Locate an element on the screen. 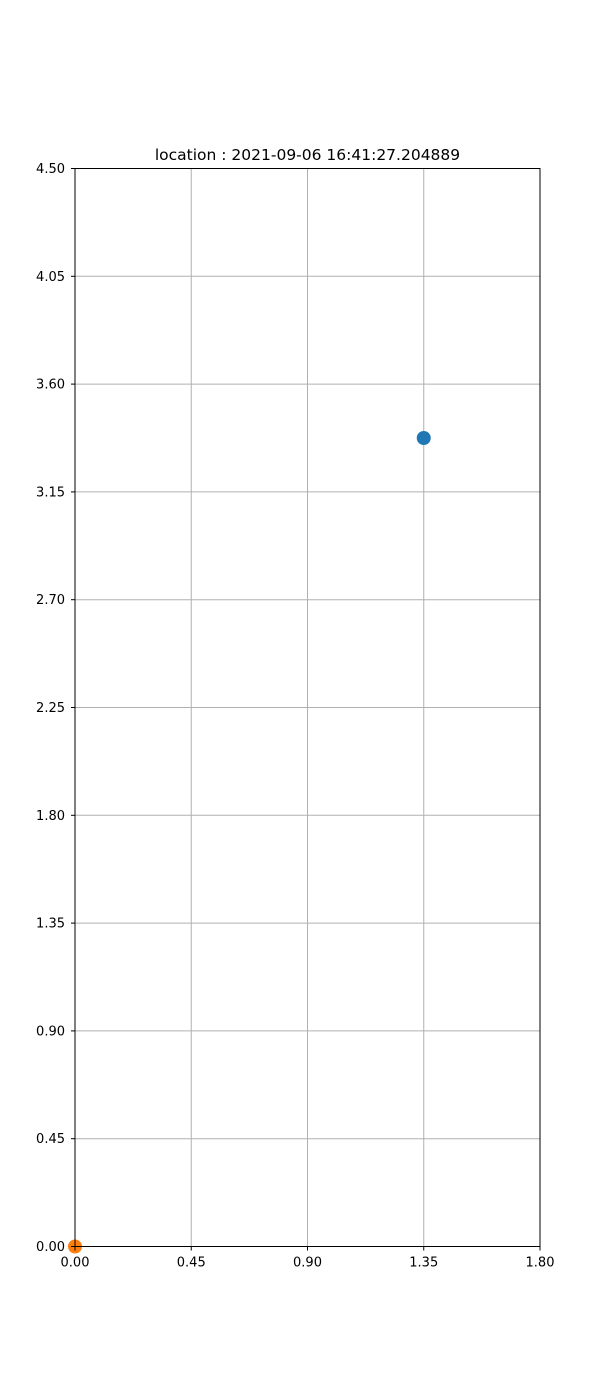 Image resolution: width=600 pixels, height=1400 pixels. y-tick-label: 1.35 is located at coordinates (50, 924).